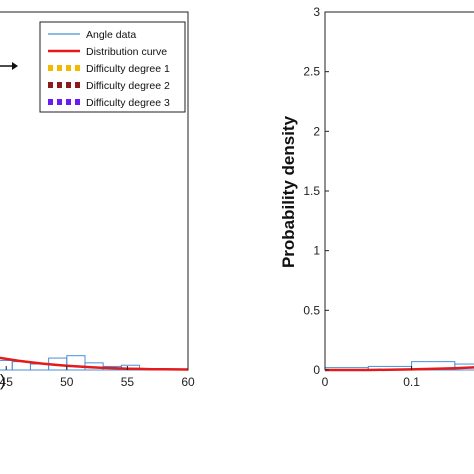 Image resolution: width=474 pixels, height=474 pixels. I want to click on y-tick-label: 2.5, so click(311, 72).